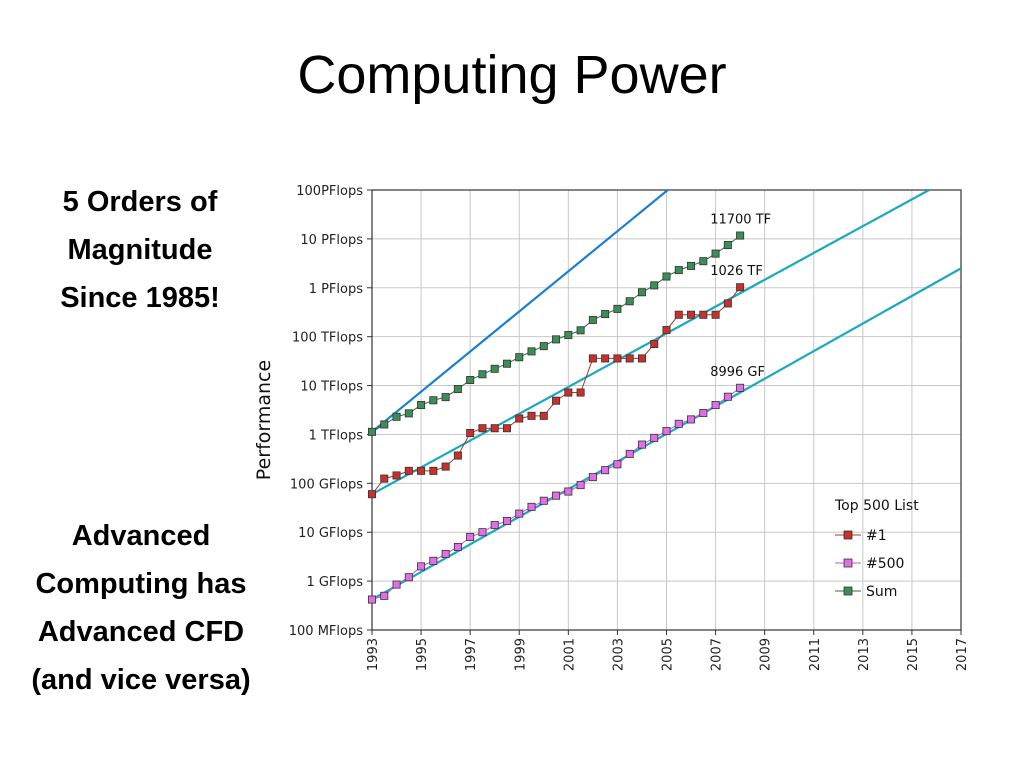 This screenshot has width=1024, height=768. What do you see at coordinates (521, 311) in the screenshot?
I see `trend-line` at bounding box center [521, 311].